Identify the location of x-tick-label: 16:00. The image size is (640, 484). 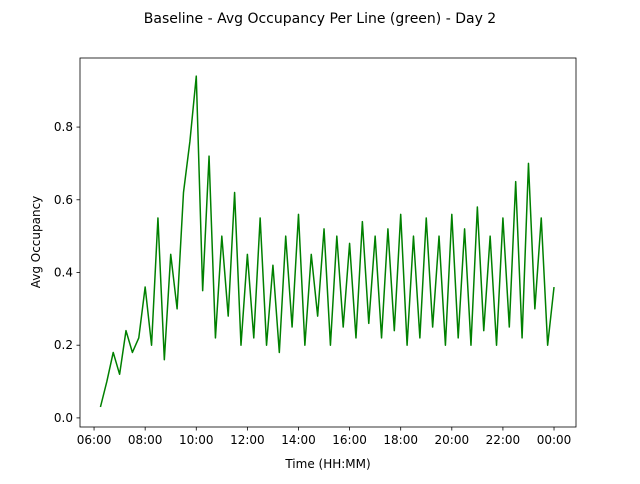
(349, 440).